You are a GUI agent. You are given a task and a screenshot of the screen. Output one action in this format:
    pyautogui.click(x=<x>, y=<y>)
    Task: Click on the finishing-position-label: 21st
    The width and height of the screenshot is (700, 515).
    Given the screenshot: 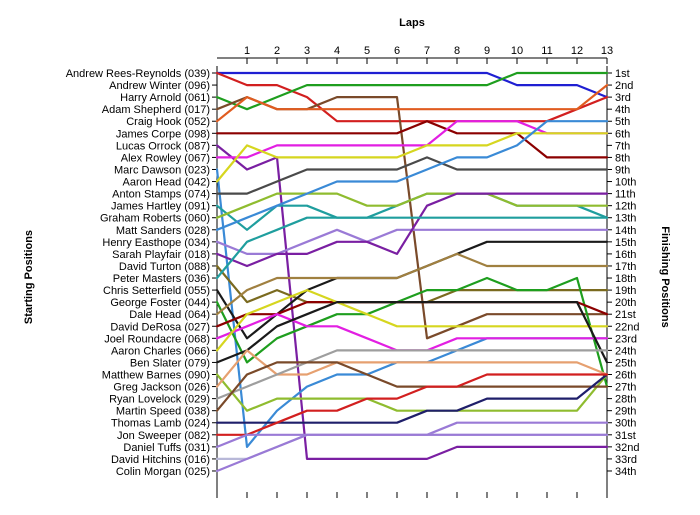 What is the action you would take?
    pyautogui.click(x=625, y=315)
    